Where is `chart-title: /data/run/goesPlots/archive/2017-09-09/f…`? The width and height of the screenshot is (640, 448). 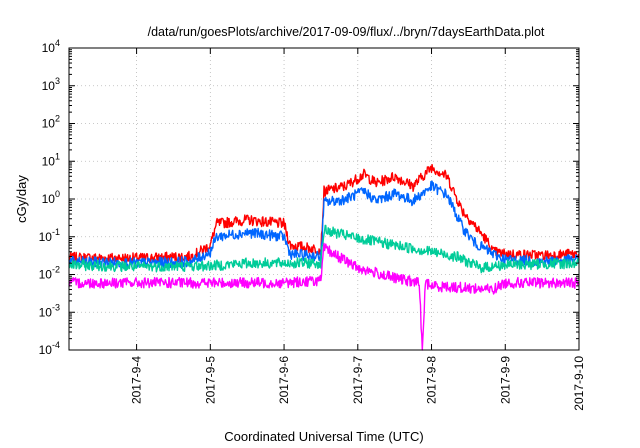
chart-title: /data/run/goesPlots/archive/2017-09-09/f… is located at coordinates (346, 32).